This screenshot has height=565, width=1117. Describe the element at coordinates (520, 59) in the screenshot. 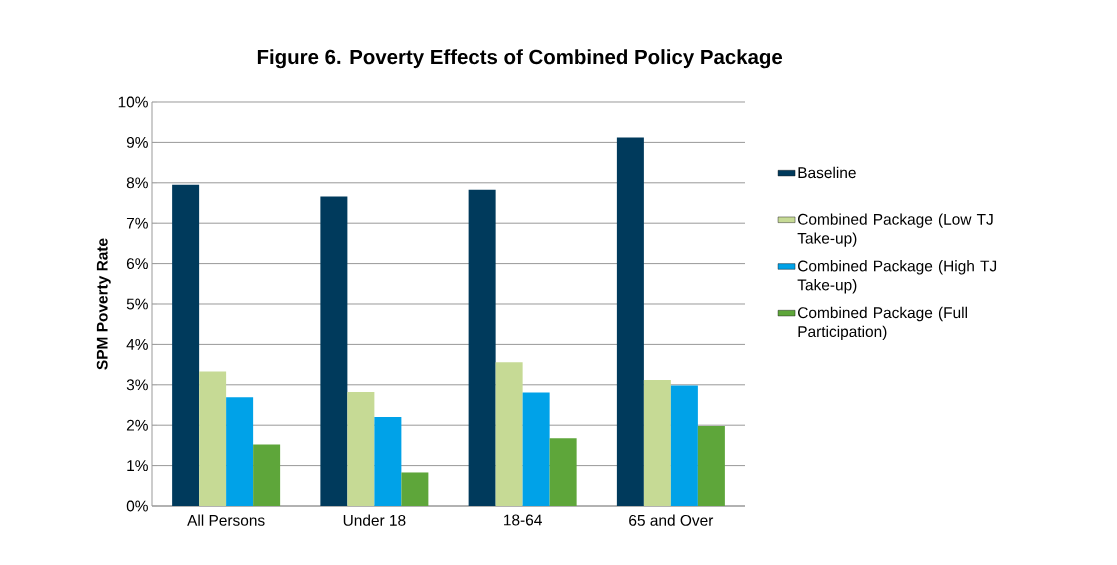

I see `chart-title: Figure 6. Poverty Effects of Combined Policy Package` at that location.